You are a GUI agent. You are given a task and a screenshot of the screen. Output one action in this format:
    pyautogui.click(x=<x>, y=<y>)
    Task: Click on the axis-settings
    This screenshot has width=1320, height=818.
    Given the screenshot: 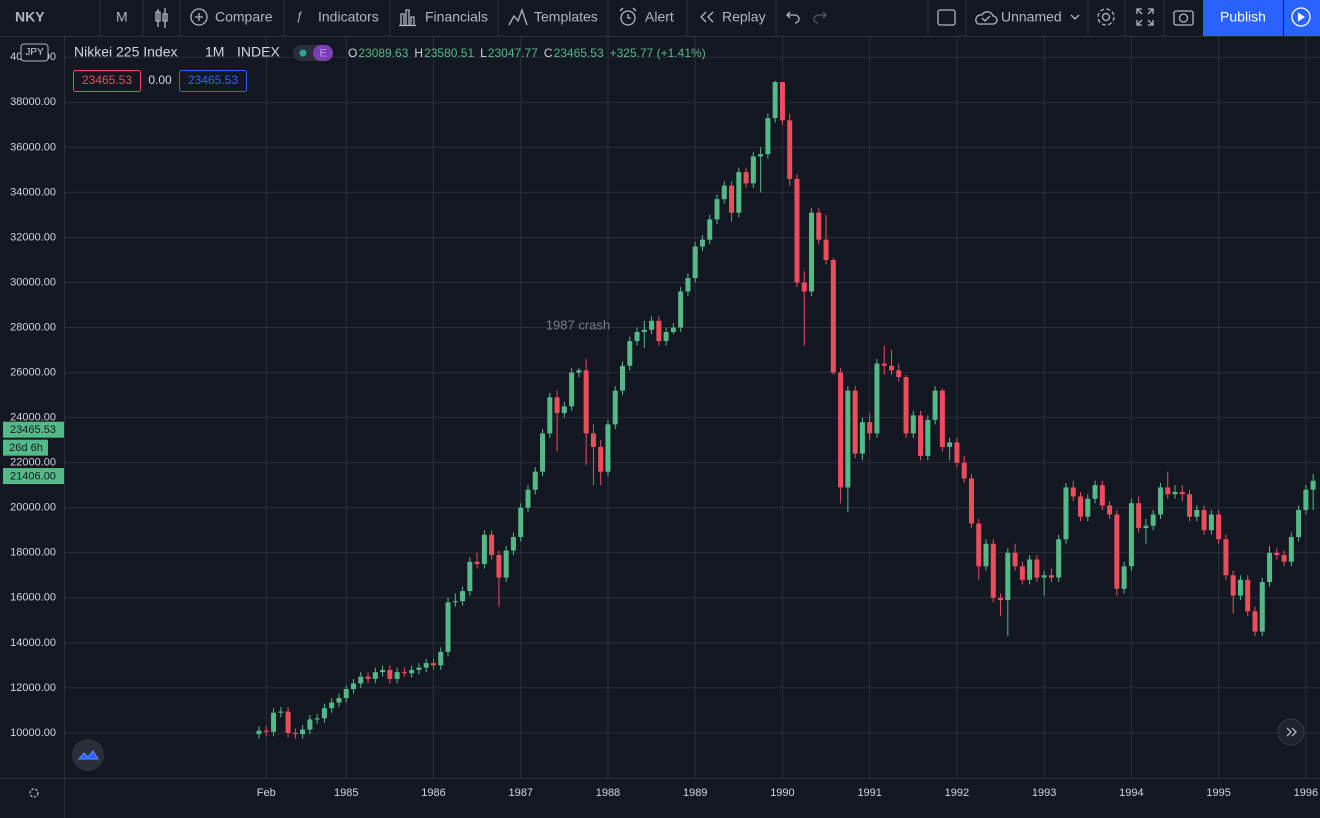 What is the action you would take?
    pyautogui.click(x=34, y=793)
    